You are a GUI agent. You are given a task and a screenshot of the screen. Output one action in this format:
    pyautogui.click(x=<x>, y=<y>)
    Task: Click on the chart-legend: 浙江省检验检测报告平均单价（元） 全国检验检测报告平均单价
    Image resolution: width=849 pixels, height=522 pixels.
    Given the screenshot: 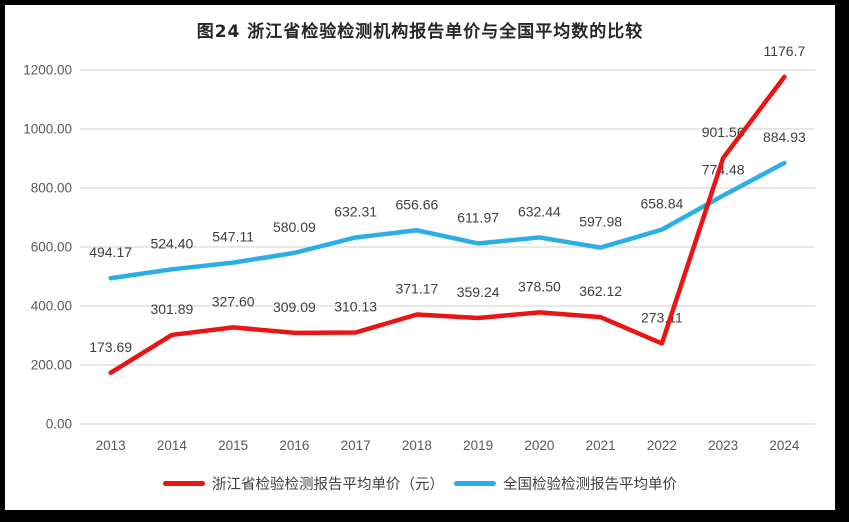 What is the action you would take?
    pyautogui.click(x=420, y=483)
    